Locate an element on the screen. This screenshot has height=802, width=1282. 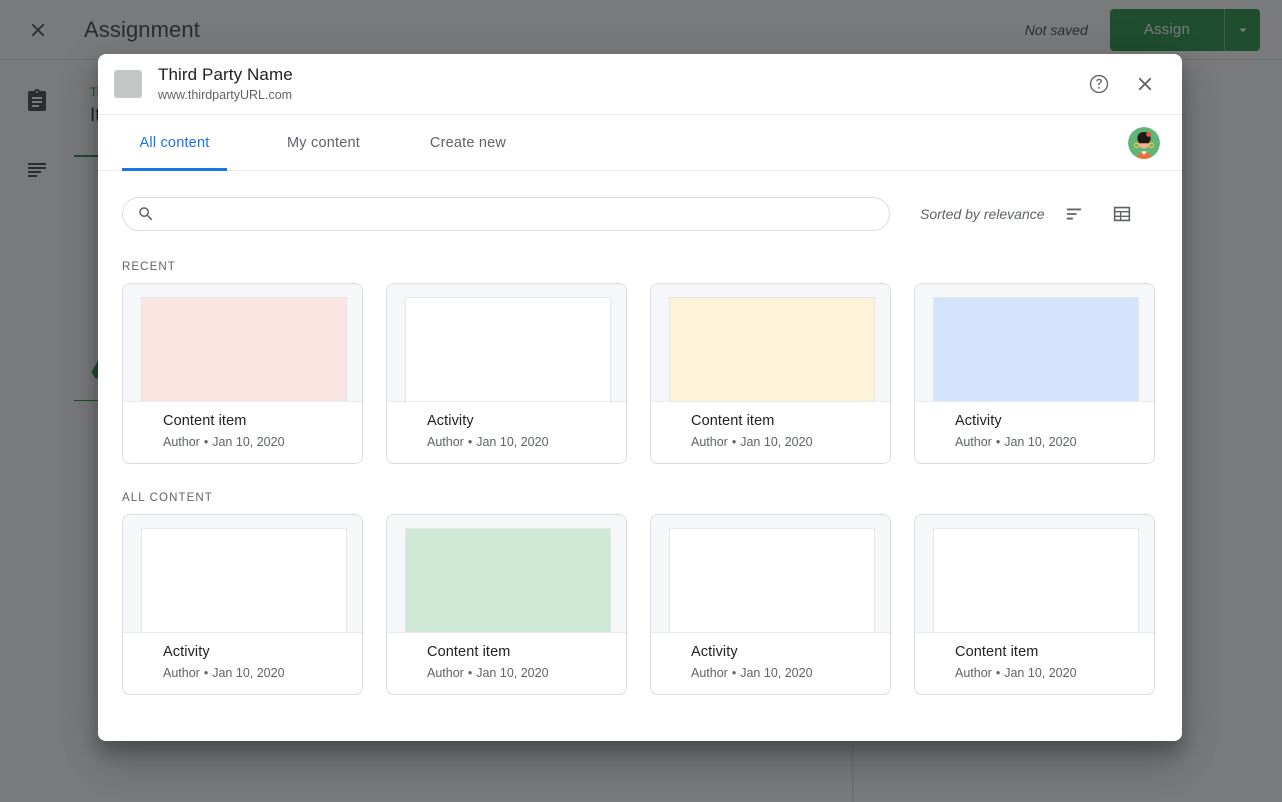
search-toolbar: Sorted by relevance is located at coordinates (640, 202).